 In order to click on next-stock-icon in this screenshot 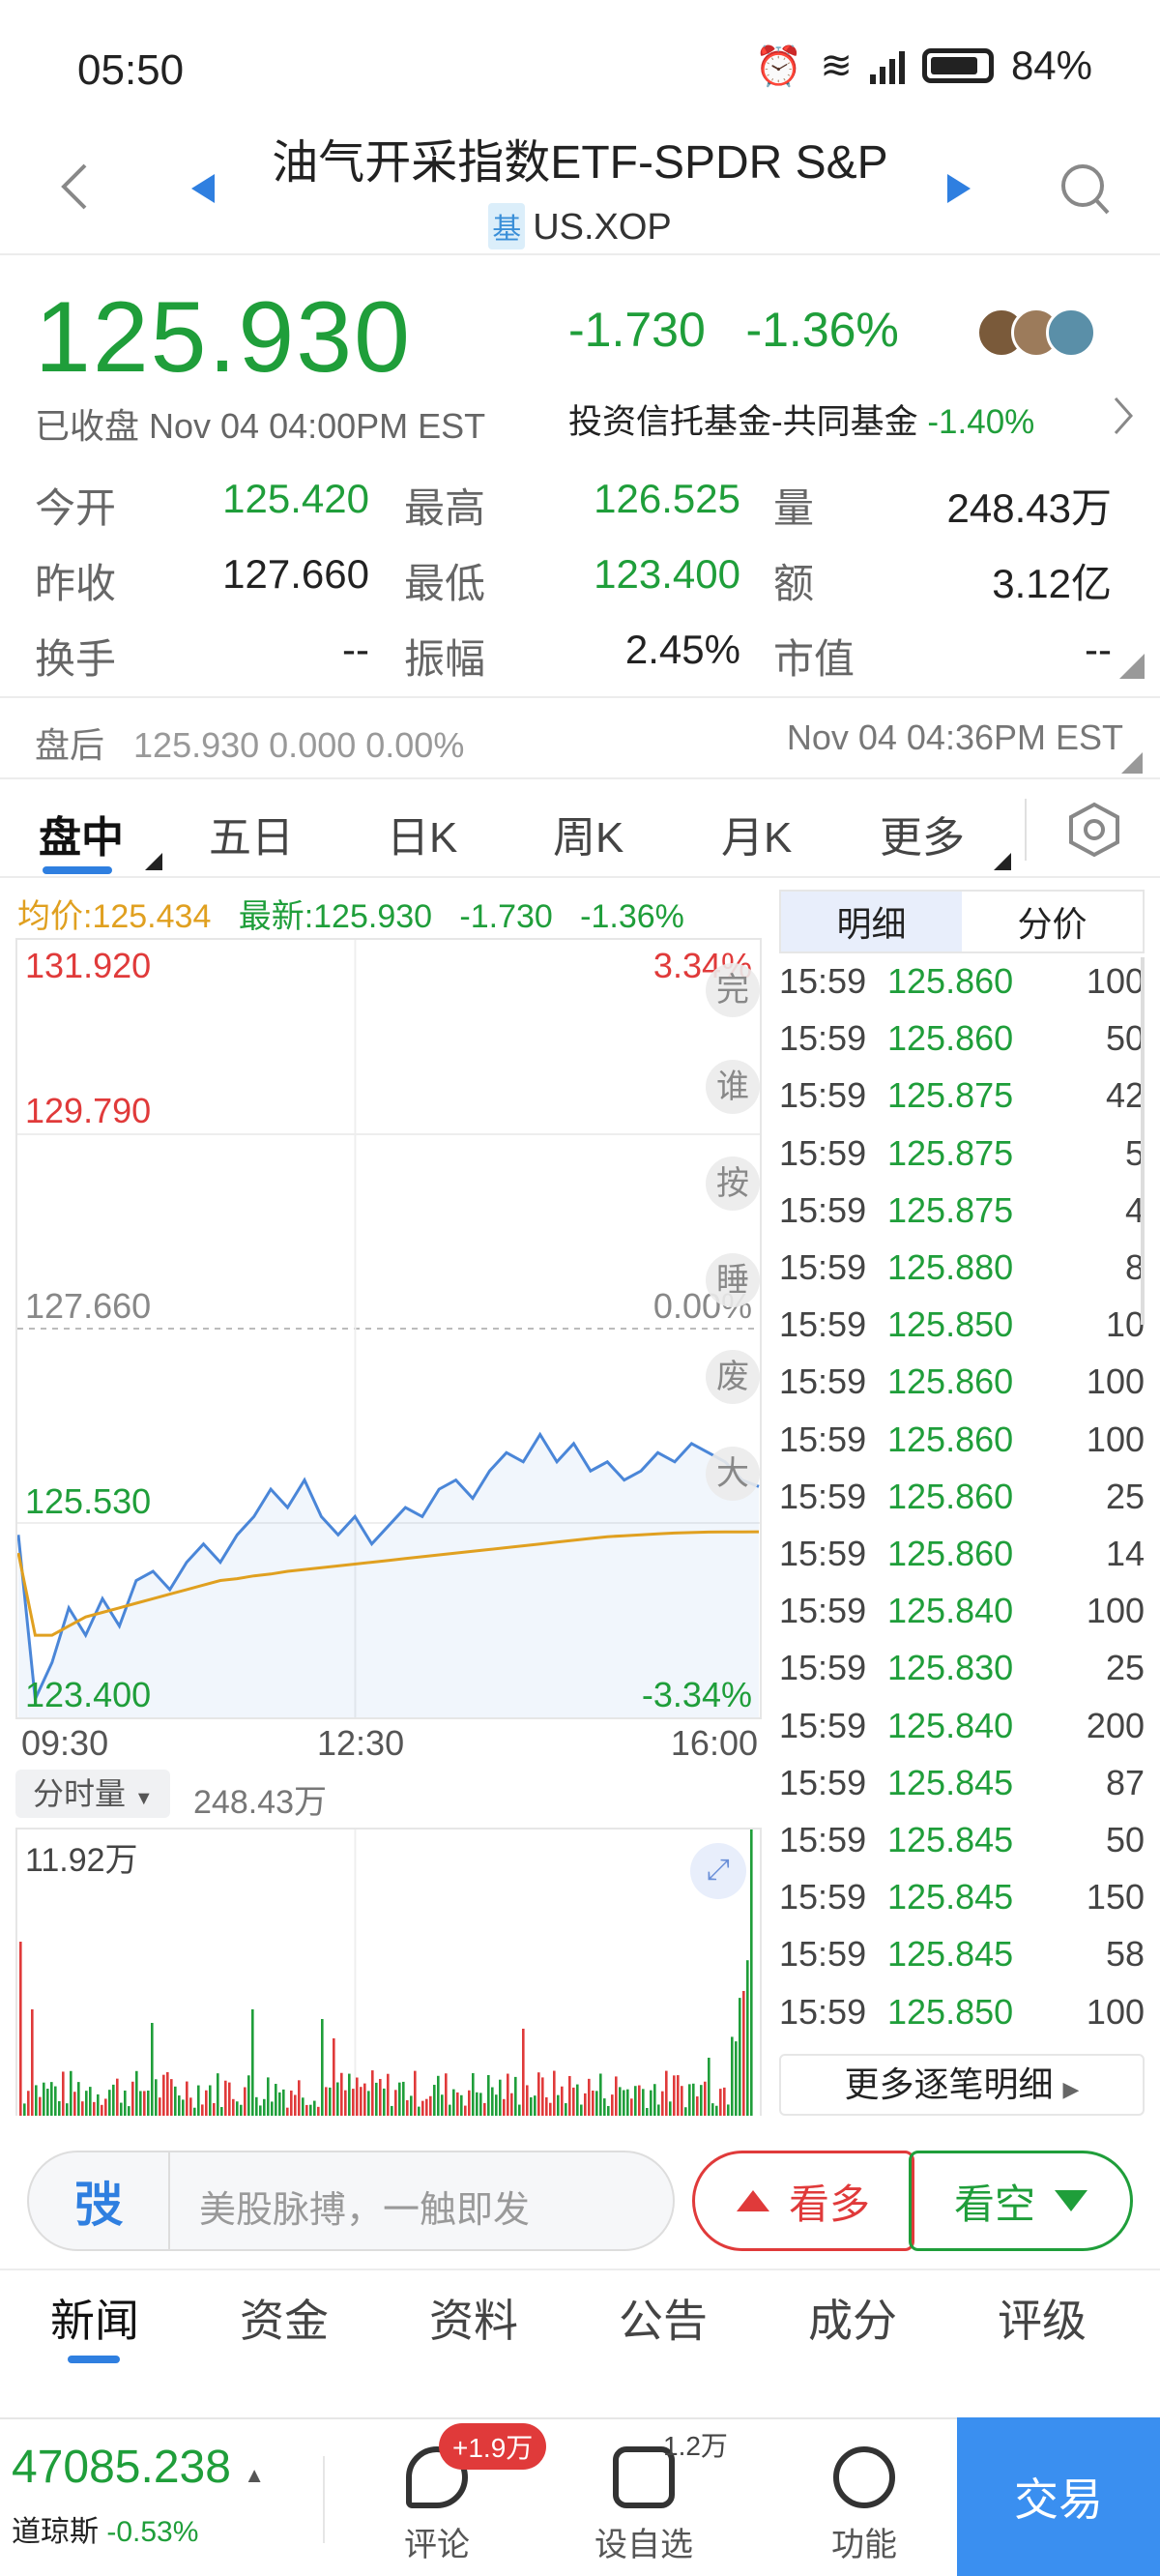, I will do `click(958, 191)`.